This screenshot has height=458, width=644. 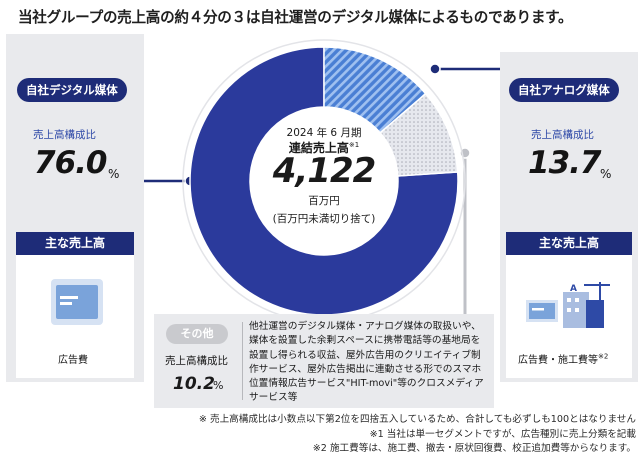 I want to click on center-title-text: 連結売上高, so click(x=318, y=148).